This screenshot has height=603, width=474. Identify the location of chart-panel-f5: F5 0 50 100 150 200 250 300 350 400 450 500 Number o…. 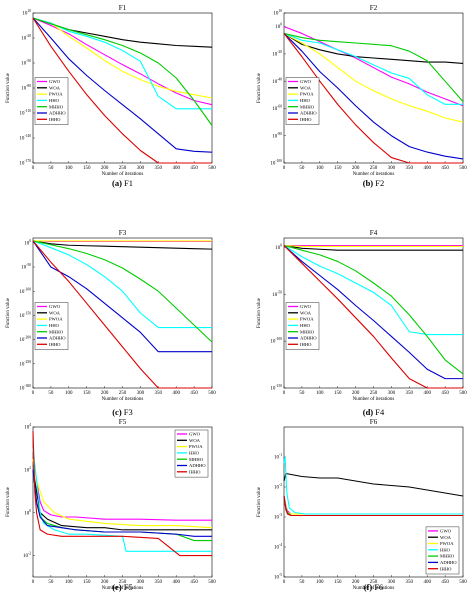
(111, 505).